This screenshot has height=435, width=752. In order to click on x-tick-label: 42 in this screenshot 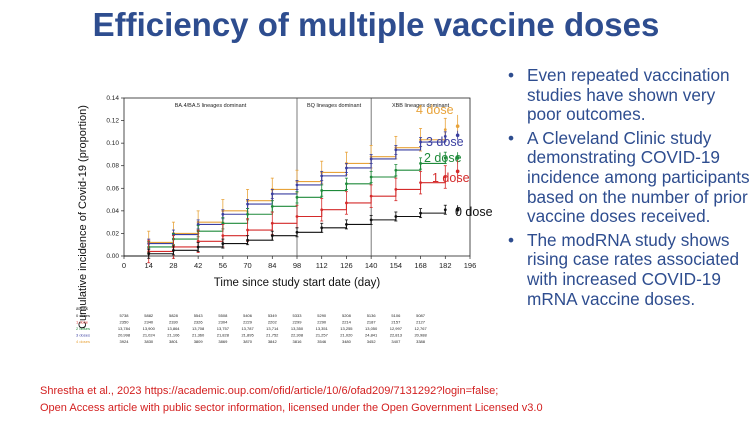, I will do `click(198, 265)`.